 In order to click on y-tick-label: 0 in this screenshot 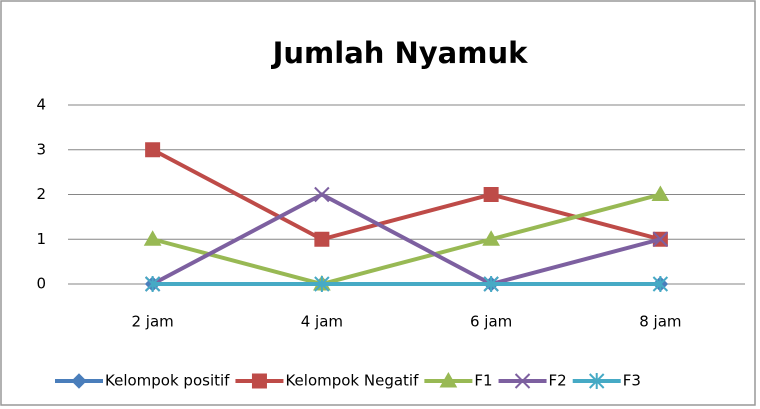, I will do `click(41, 284)`.